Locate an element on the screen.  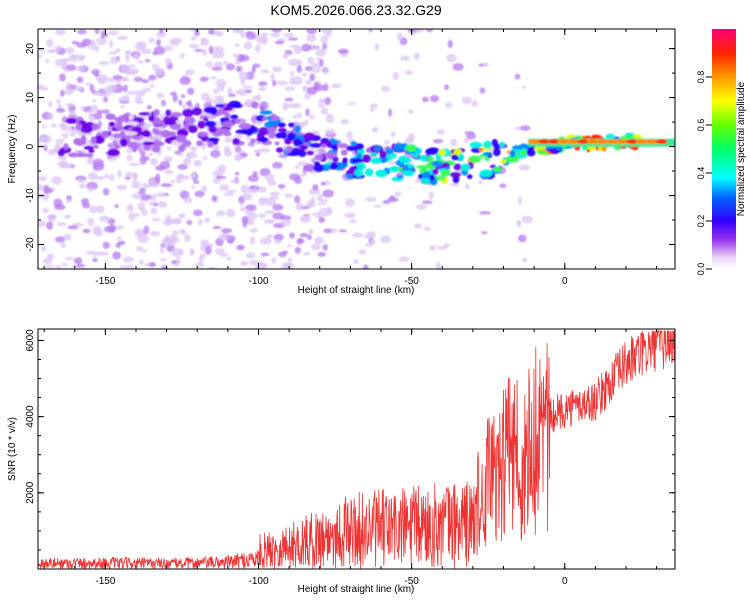
y-tick-label: -10 is located at coordinates (30, 195).